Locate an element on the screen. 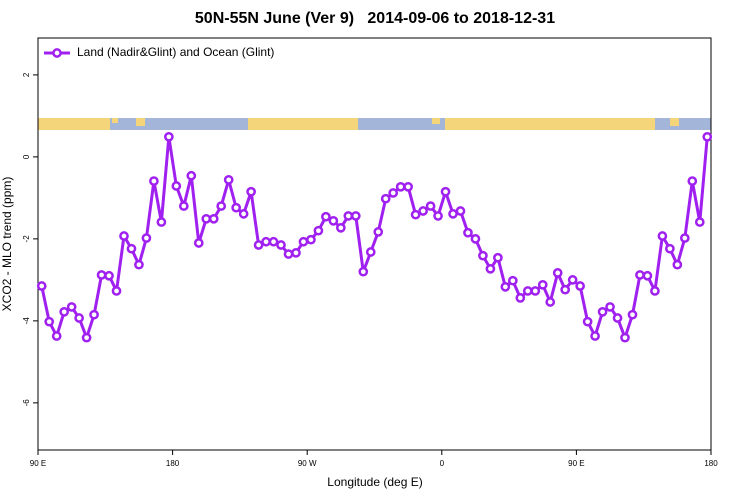 Image resolution: width=750 pixels, height=500 pixels. y-tick-label: -6 is located at coordinates (26, 403).